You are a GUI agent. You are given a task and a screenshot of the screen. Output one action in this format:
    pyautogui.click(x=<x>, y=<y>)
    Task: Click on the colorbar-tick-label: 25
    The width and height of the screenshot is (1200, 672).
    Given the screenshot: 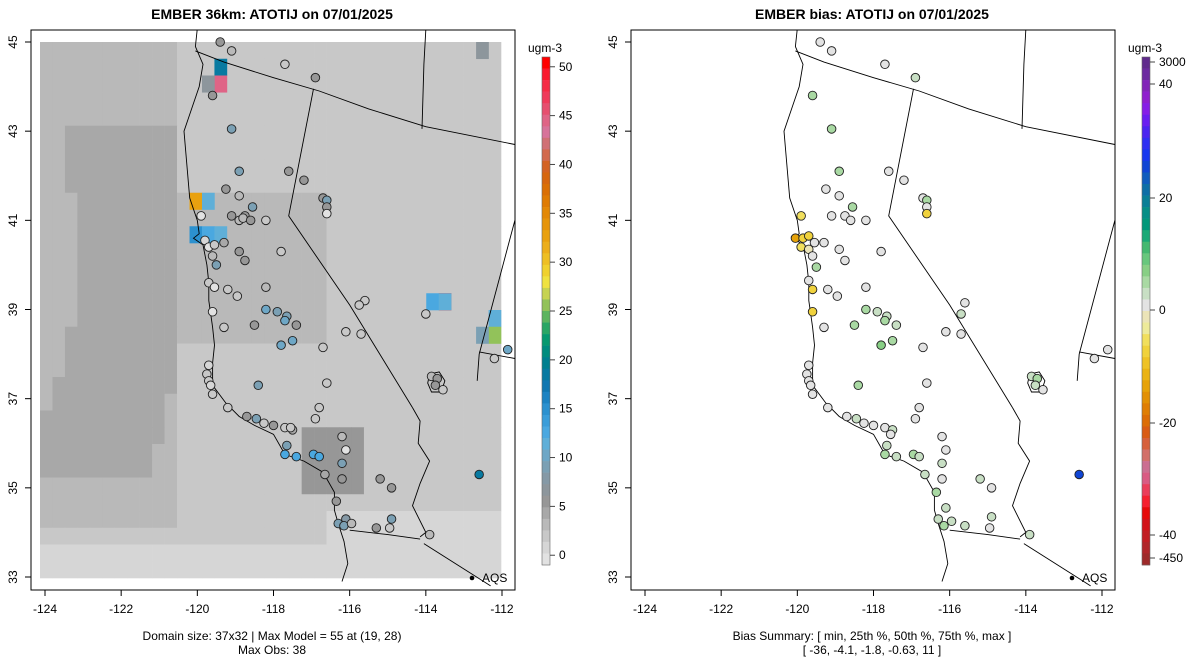 What is the action you would take?
    pyautogui.click(x=566, y=311)
    